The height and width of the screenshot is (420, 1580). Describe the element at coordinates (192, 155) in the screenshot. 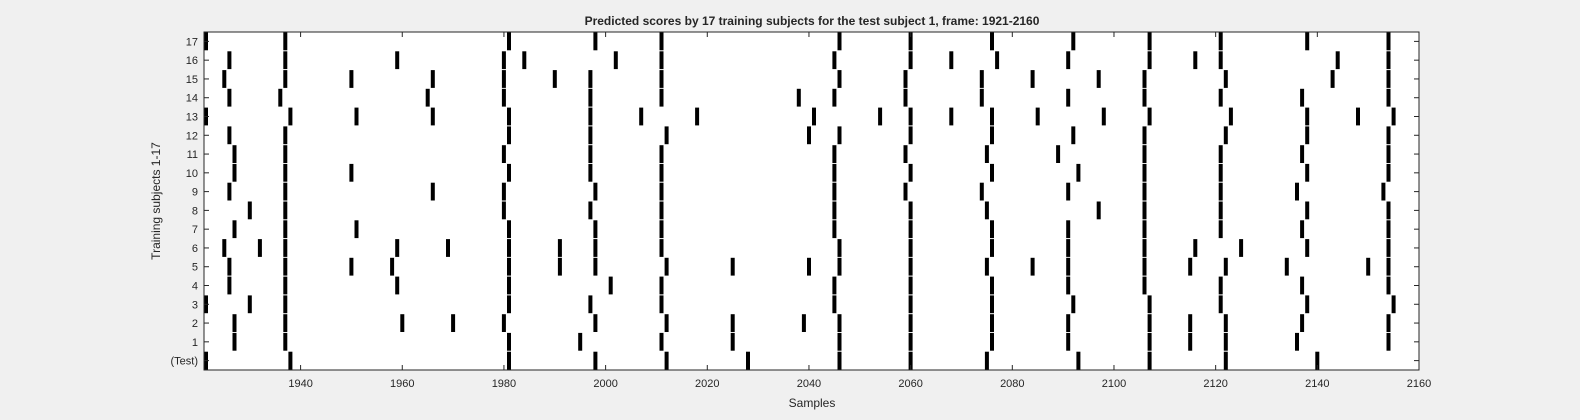

I see `y-tick-label: 11` at that location.